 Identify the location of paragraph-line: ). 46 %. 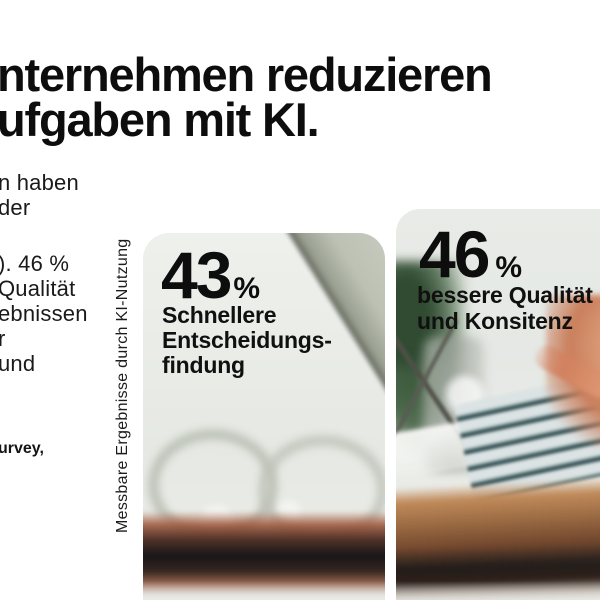
(35, 263).